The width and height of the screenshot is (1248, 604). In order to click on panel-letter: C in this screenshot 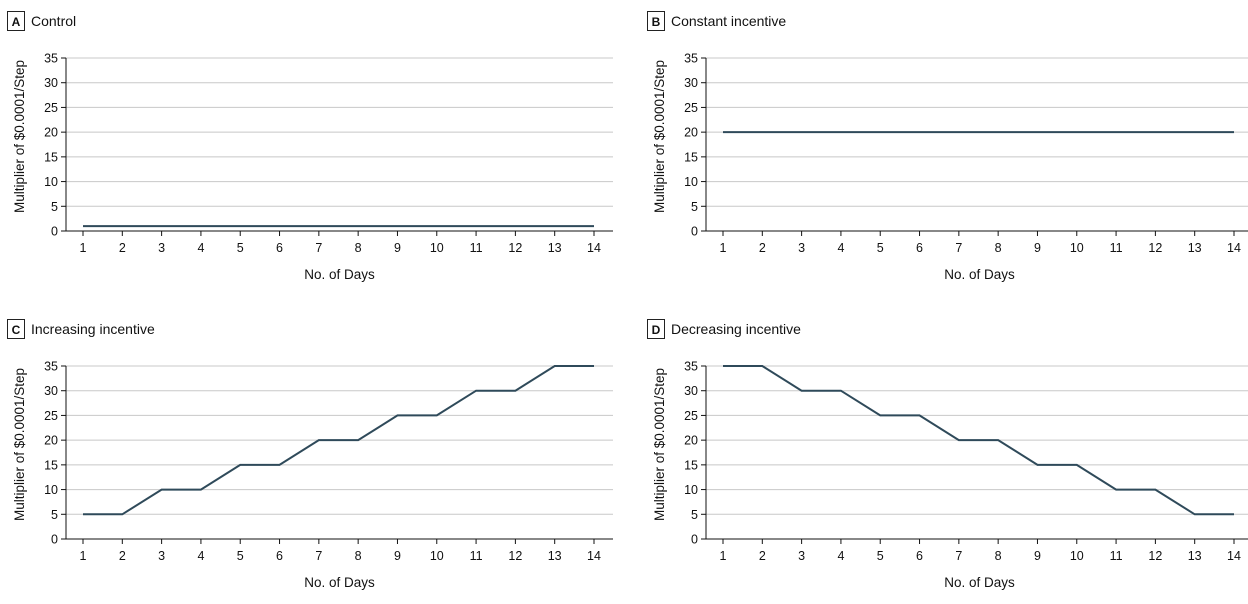, I will do `click(16, 330)`.